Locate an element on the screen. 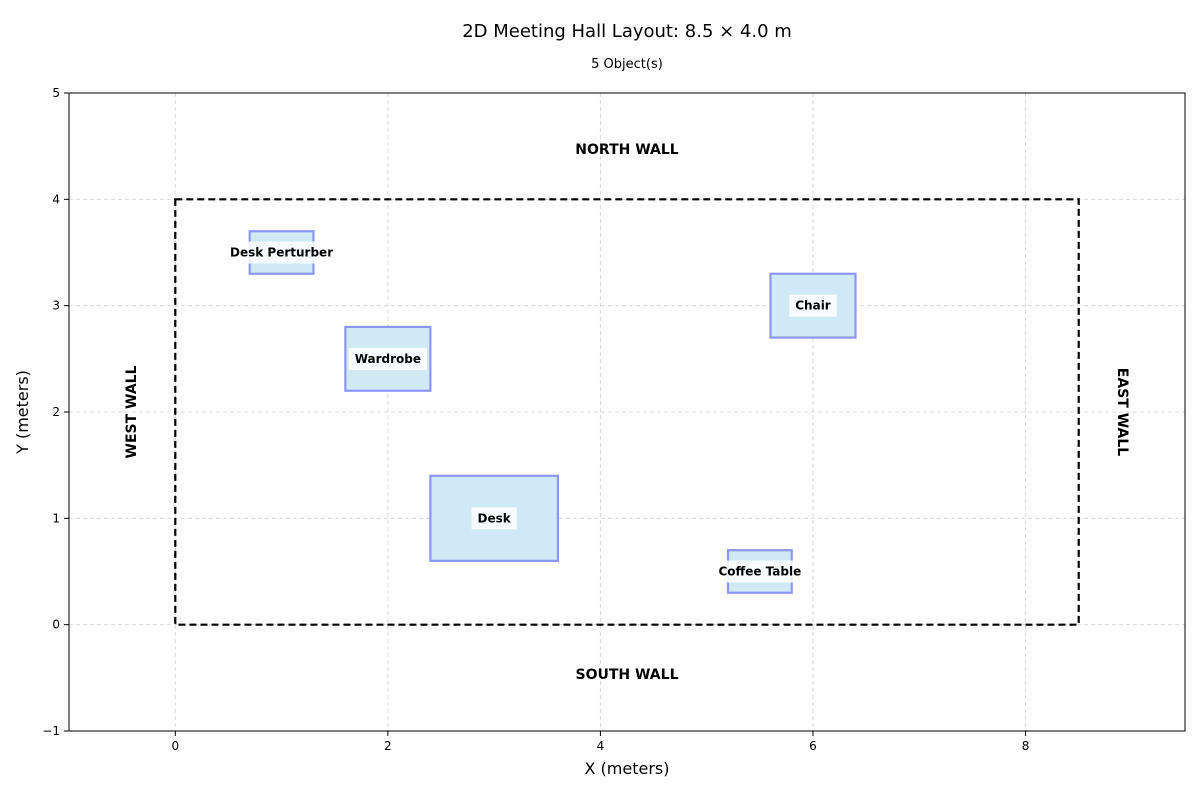 This screenshot has width=1200, height=800. object-group: Chair is located at coordinates (813, 305).